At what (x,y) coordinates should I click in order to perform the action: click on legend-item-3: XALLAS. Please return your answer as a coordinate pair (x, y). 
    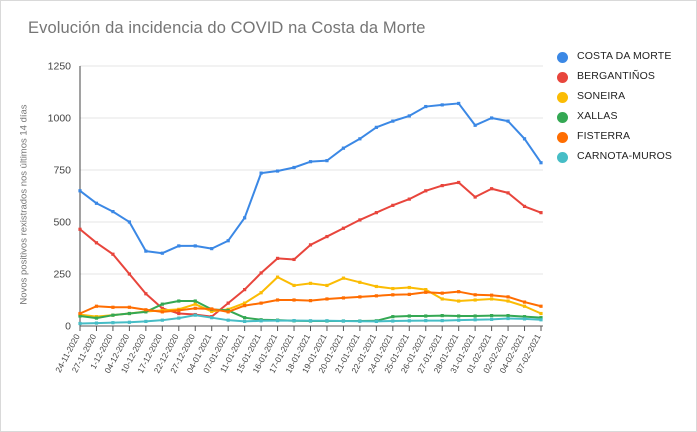
    Looking at the image, I should click on (626, 116).